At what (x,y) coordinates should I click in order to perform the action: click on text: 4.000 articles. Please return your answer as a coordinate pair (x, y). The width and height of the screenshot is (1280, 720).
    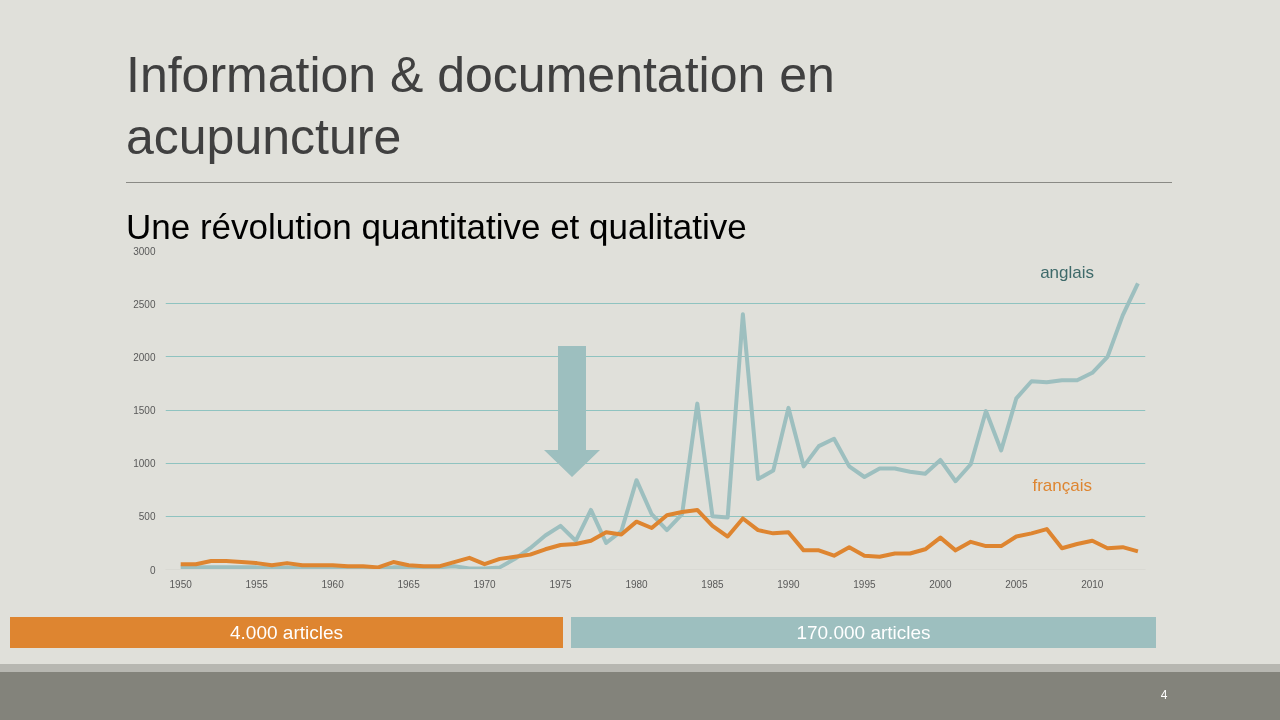
    Looking at the image, I should click on (286, 632).